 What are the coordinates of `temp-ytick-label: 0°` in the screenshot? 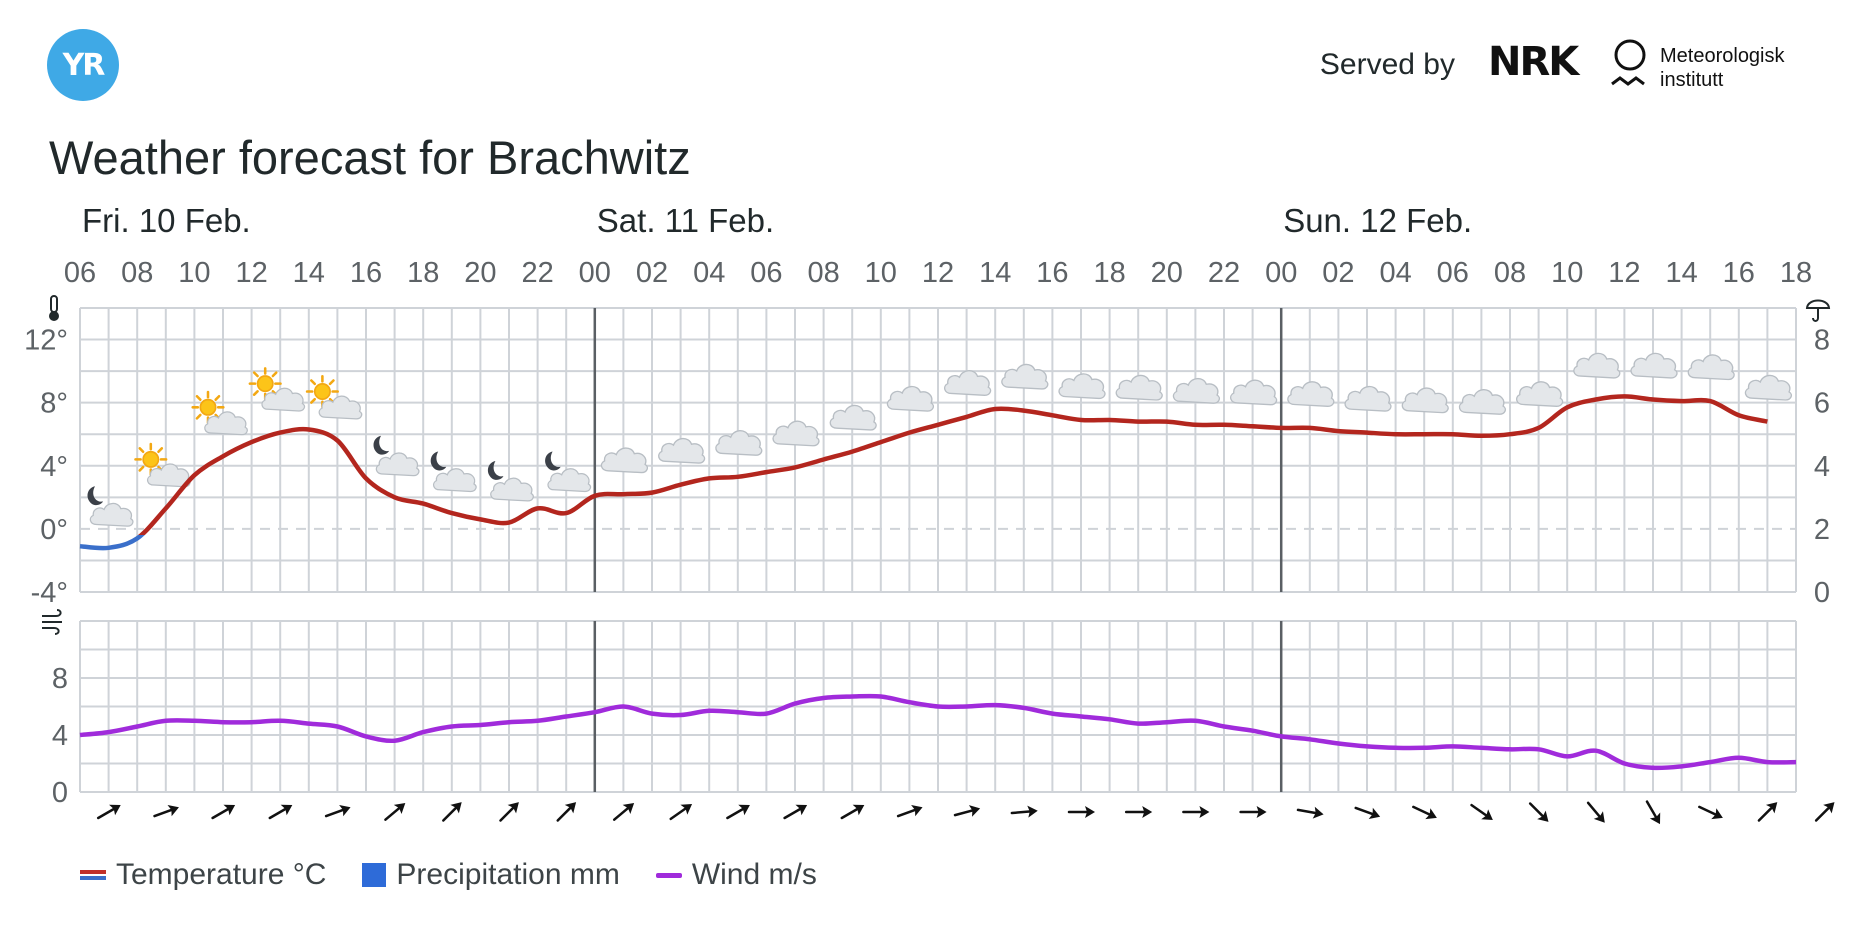 It's located at (54, 530).